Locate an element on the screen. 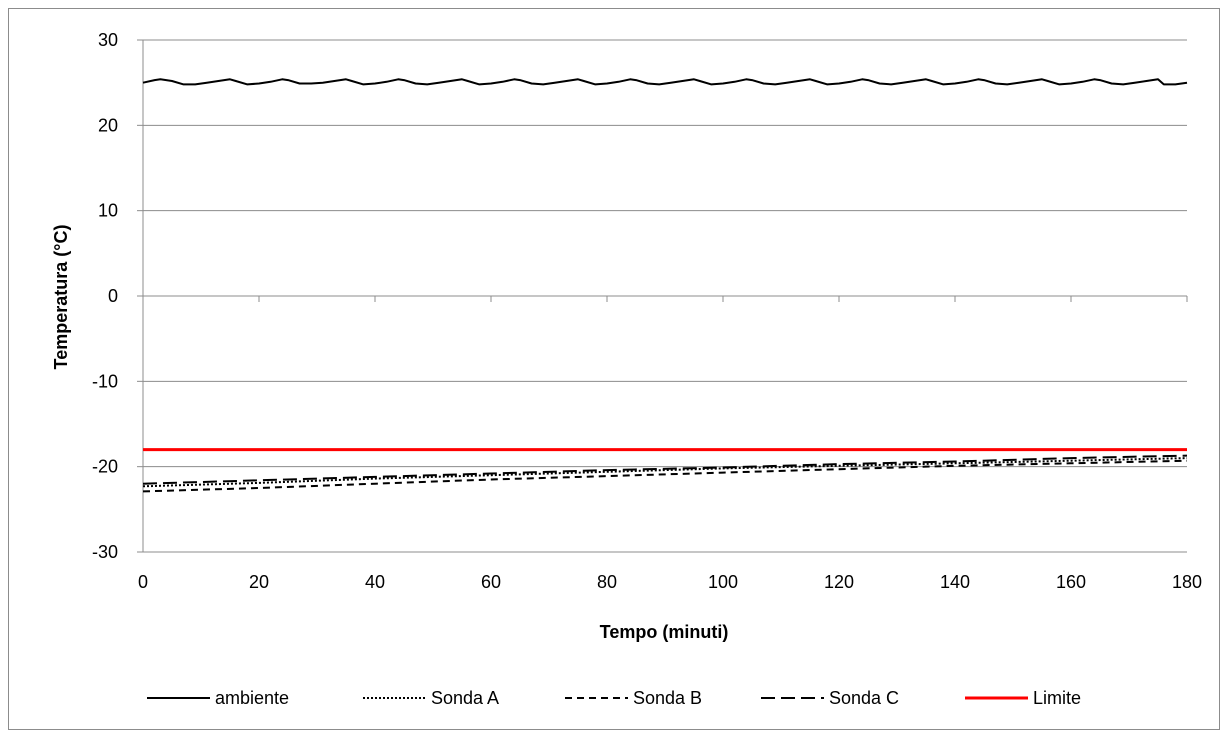 This screenshot has width=1223, height=733. x-tick-label-3: 60 is located at coordinates (491, 582).